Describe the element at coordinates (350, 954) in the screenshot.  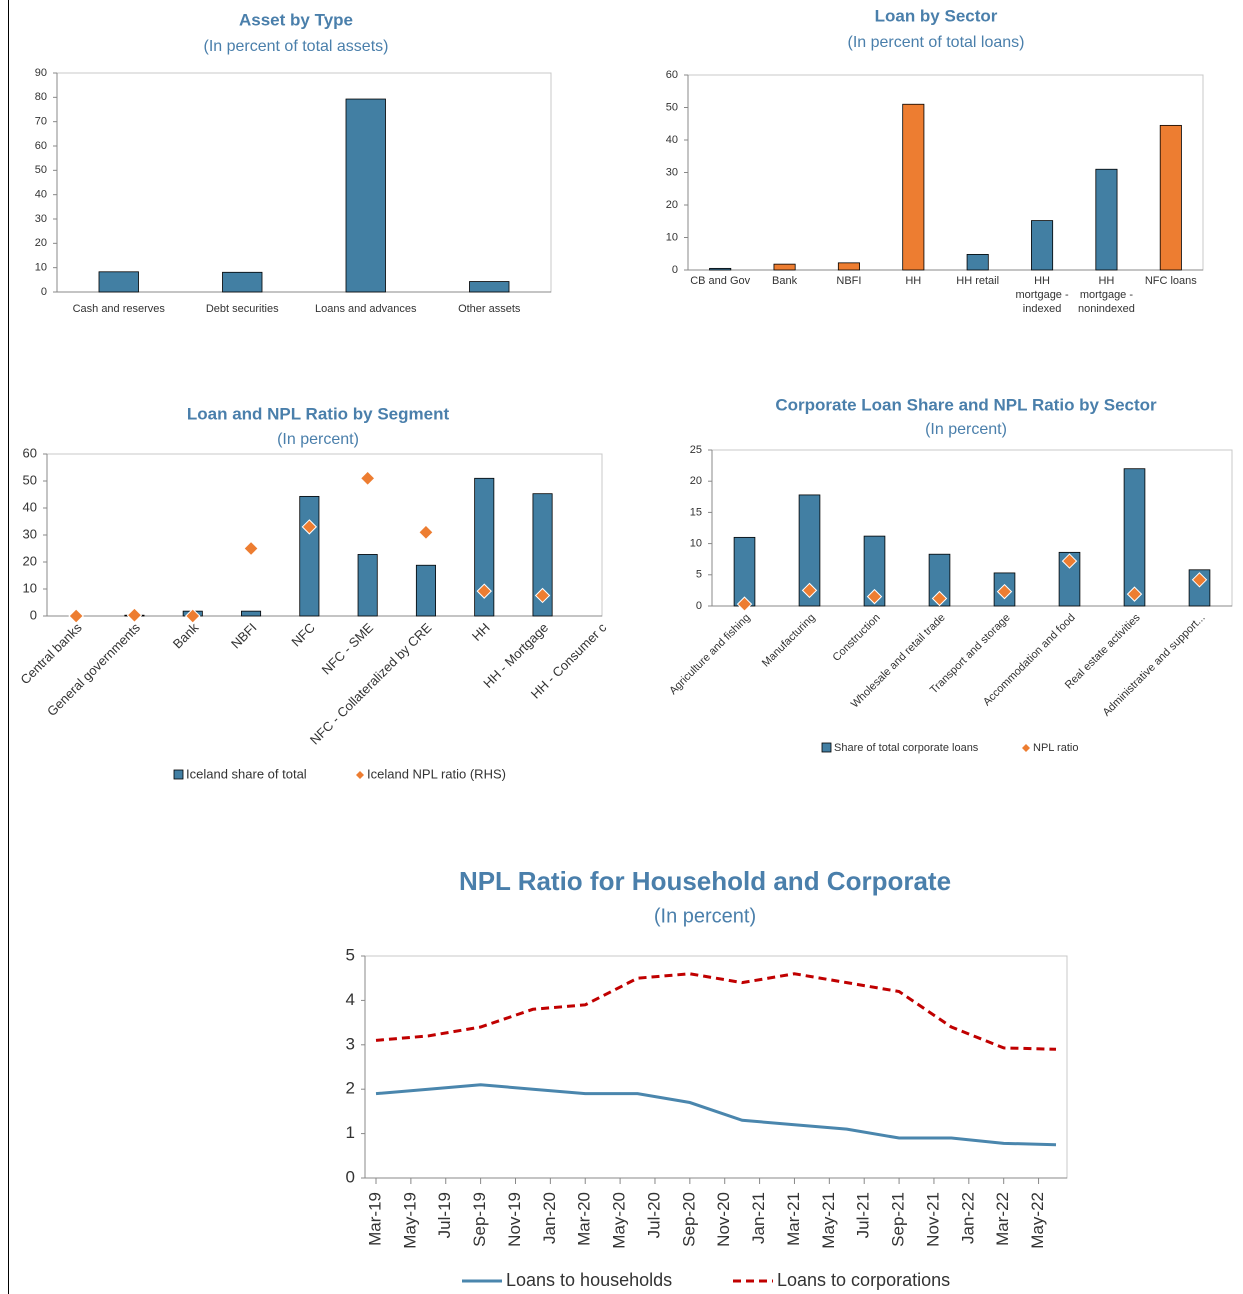
I see `y-tick-label: 5` at that location.